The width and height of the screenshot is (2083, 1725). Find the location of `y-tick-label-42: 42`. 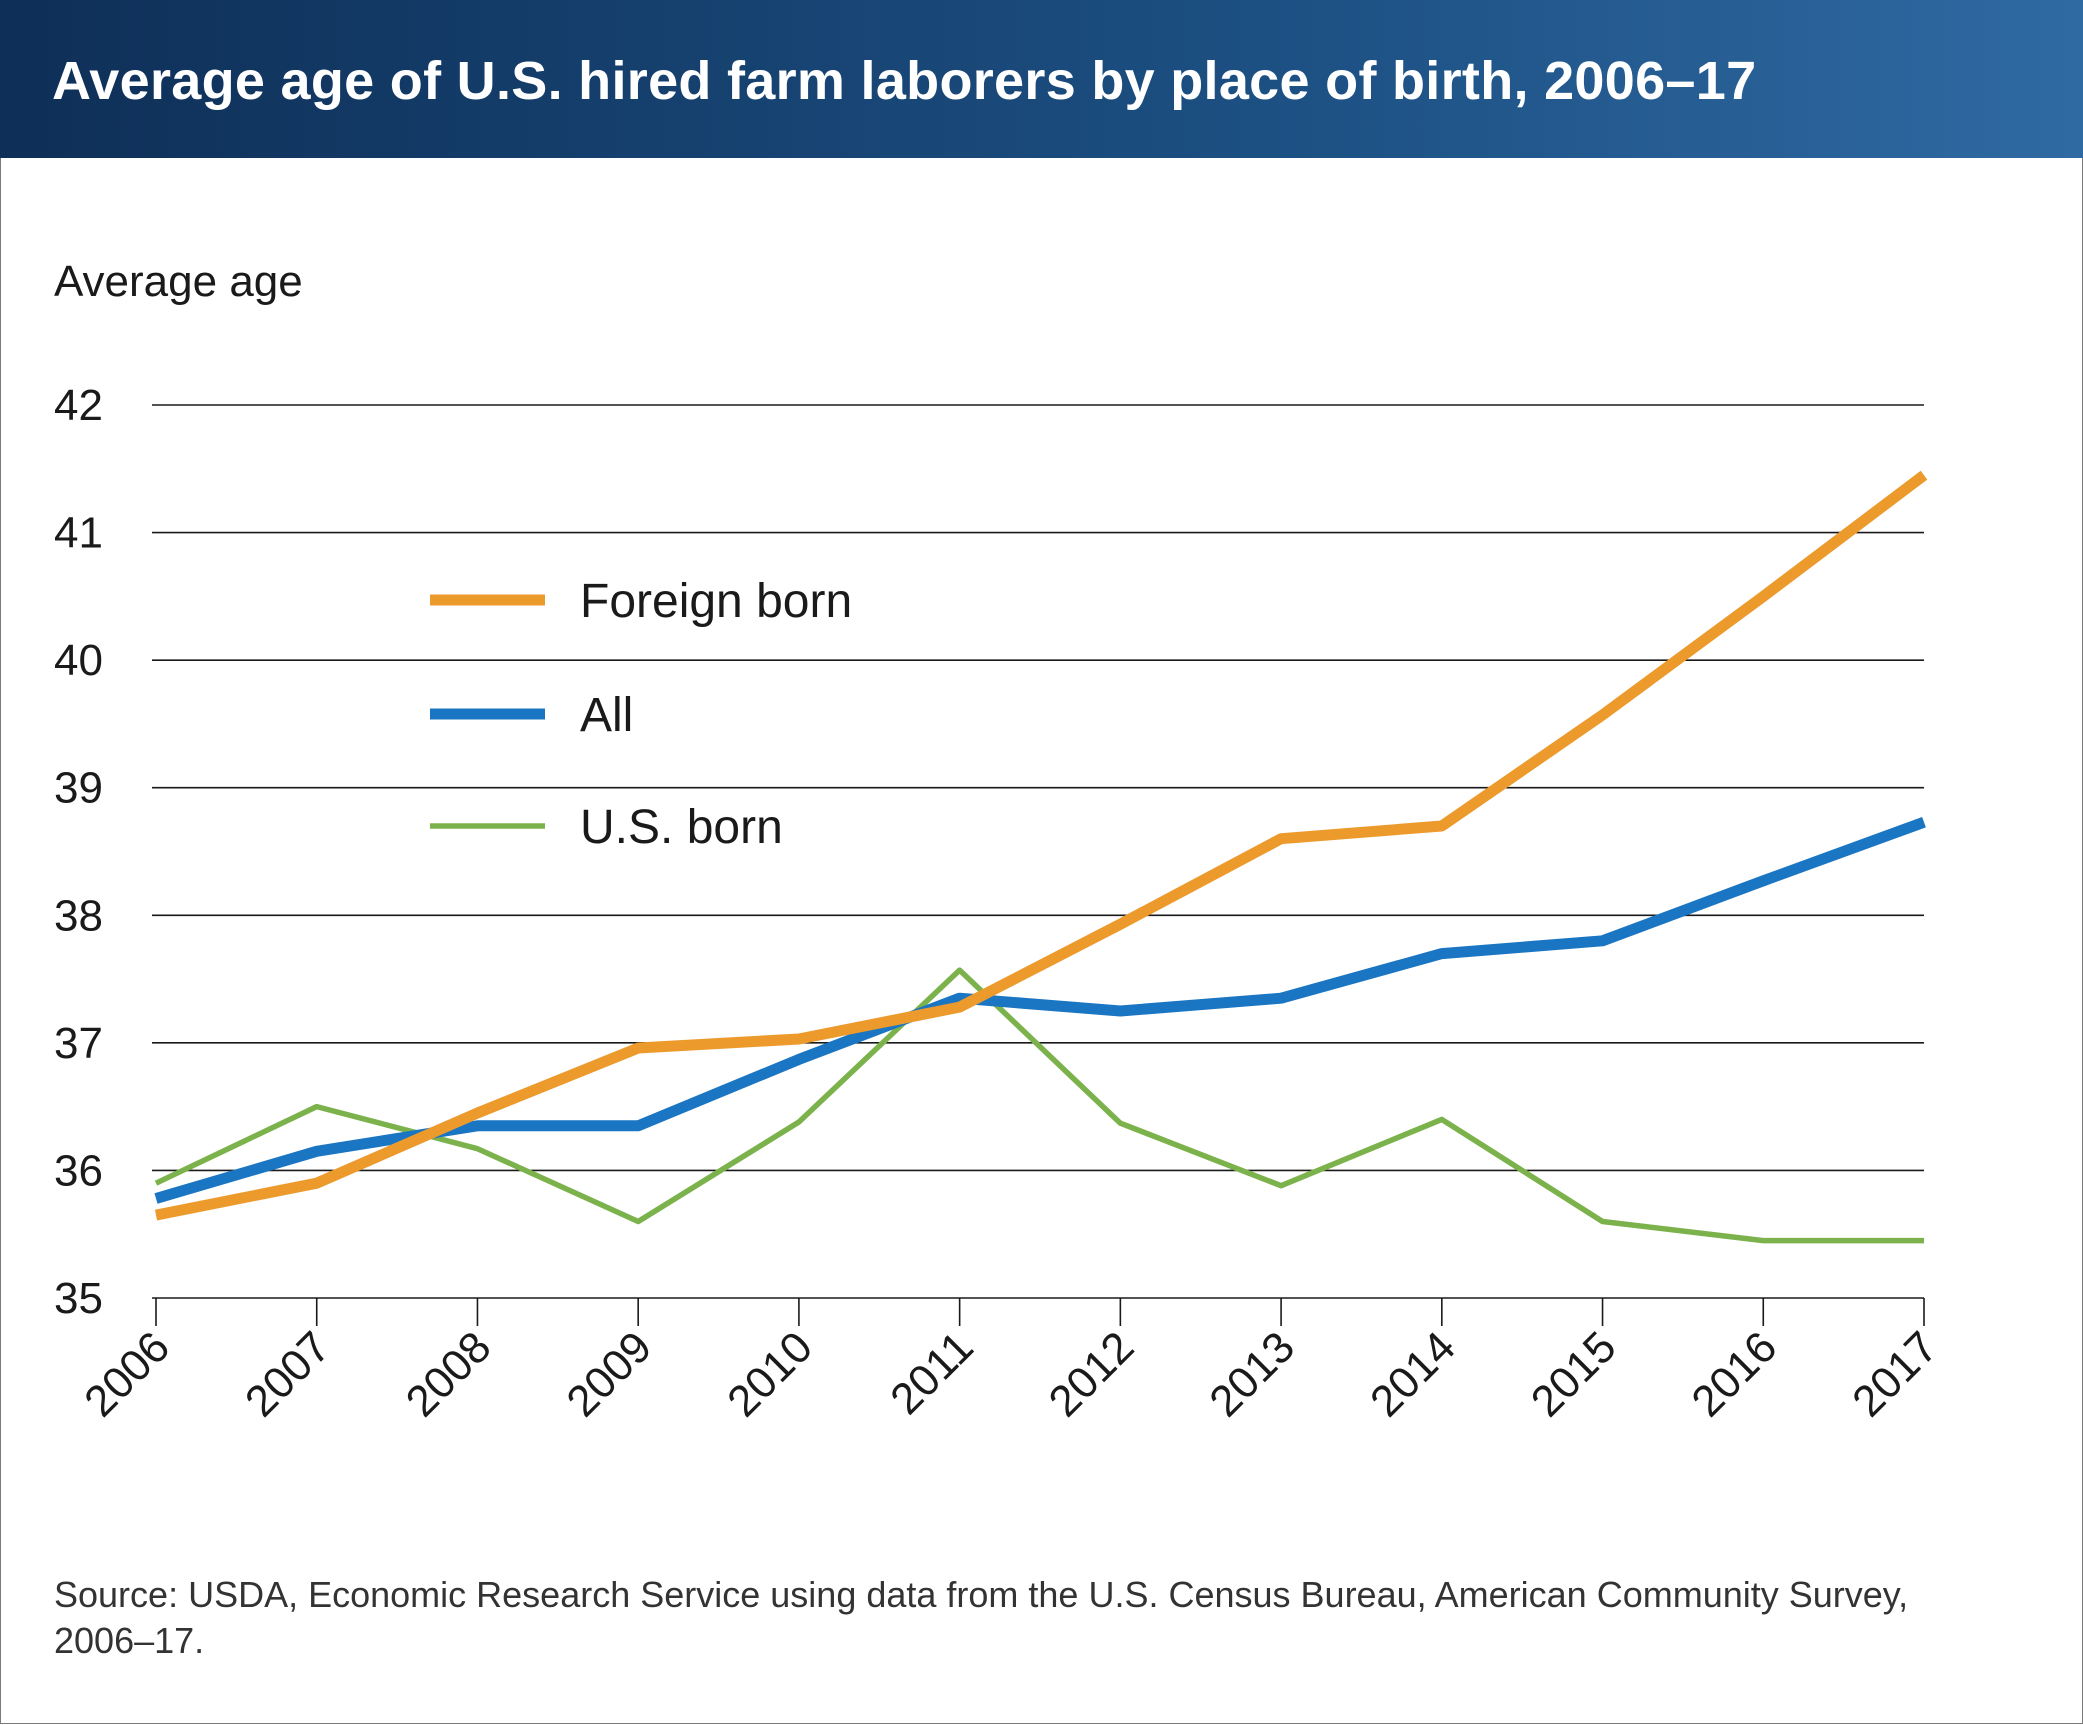

y-tick-label-42: 42 is located at coordinates (78, 405).